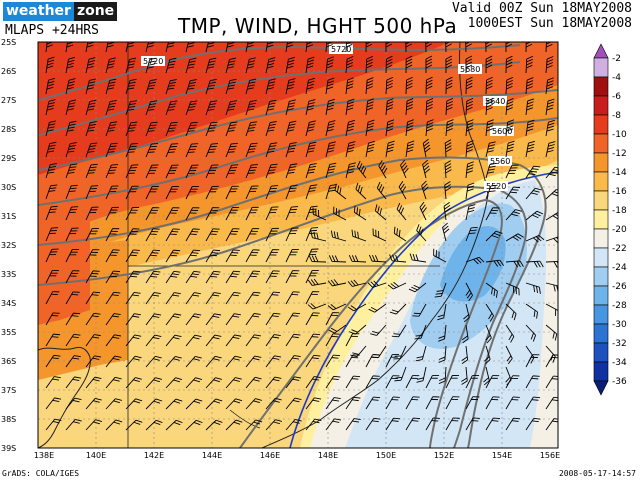  What do you see at coordinates (8, 274) in the screenshot?
I see `lat-label: 33S` at bounding box center [8, 274].